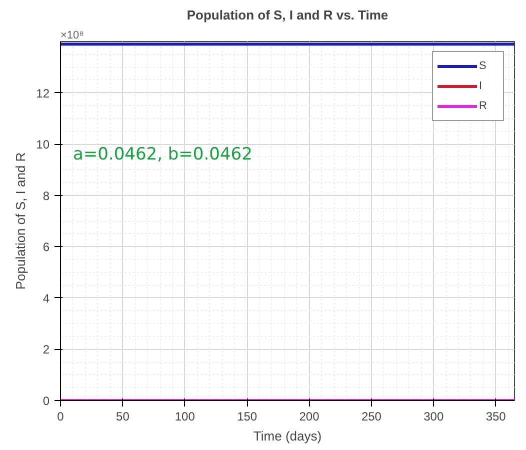  I want to click on y-tick-label: 8, so click(46, 195).